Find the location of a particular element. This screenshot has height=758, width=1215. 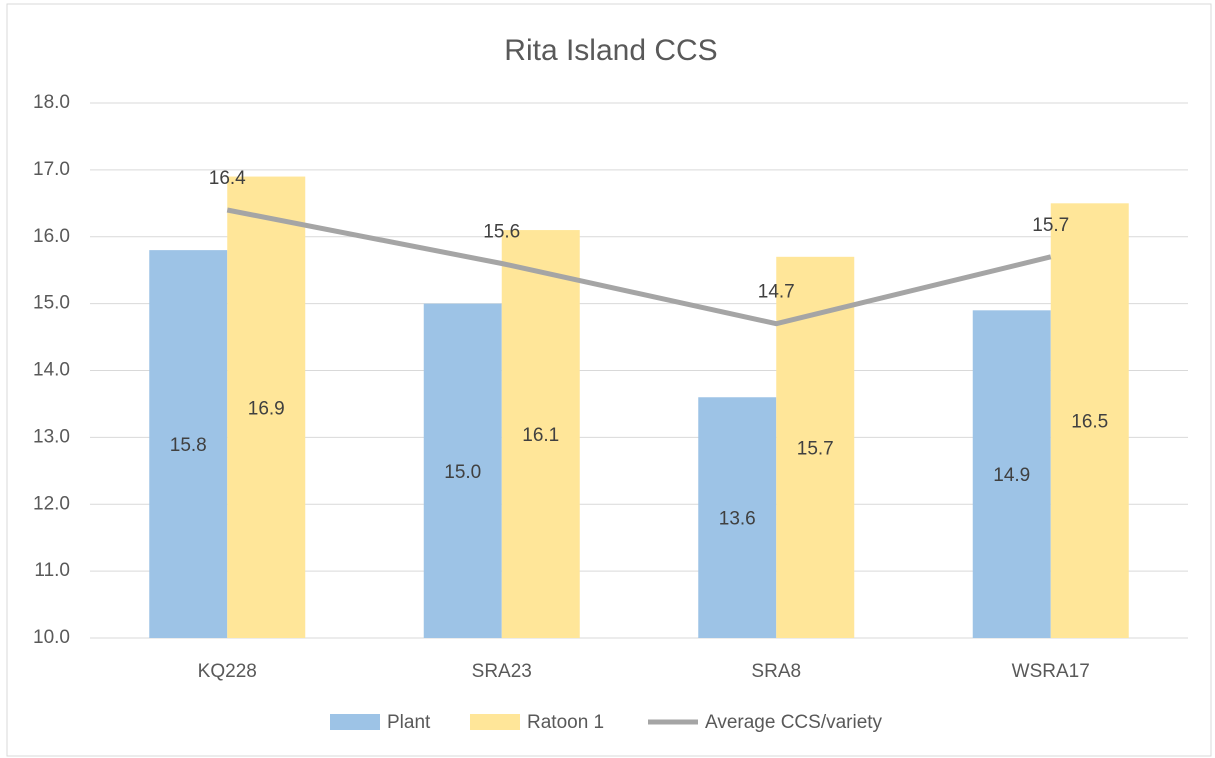

data-label: 15.8 is located at coordinates (188, 445).